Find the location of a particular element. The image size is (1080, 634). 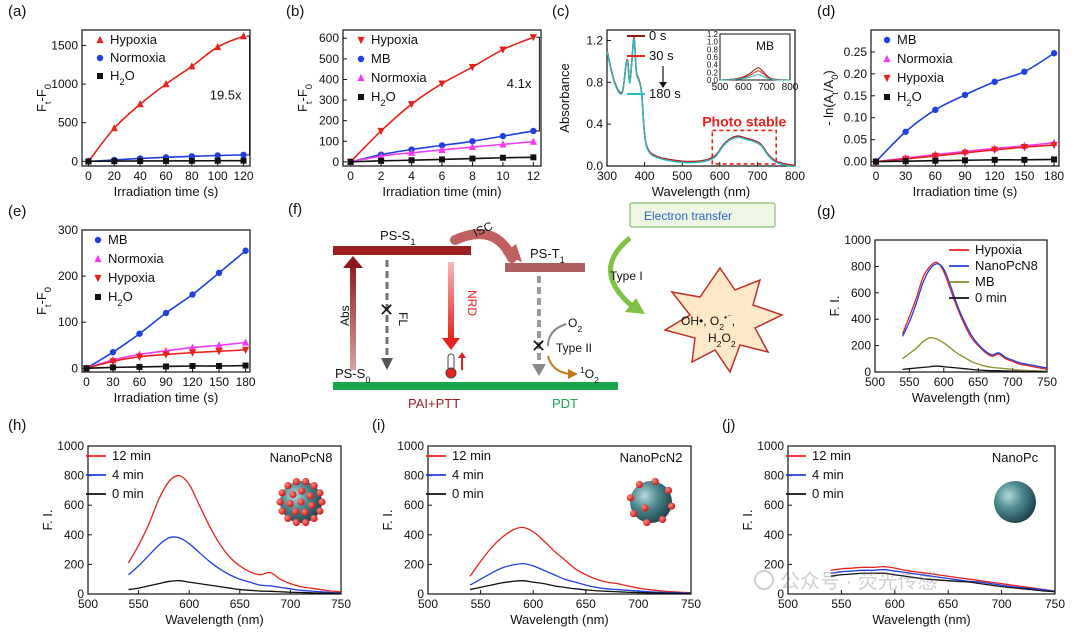

x-tick-label: 8 is located at coordinates (472, 176).